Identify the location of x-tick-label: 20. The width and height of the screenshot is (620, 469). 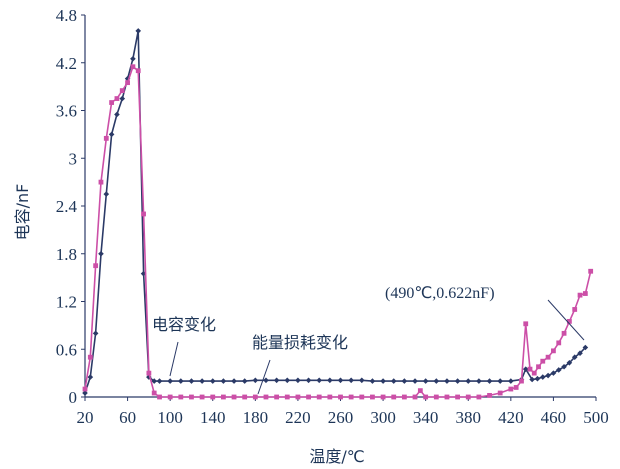
(85, 417).